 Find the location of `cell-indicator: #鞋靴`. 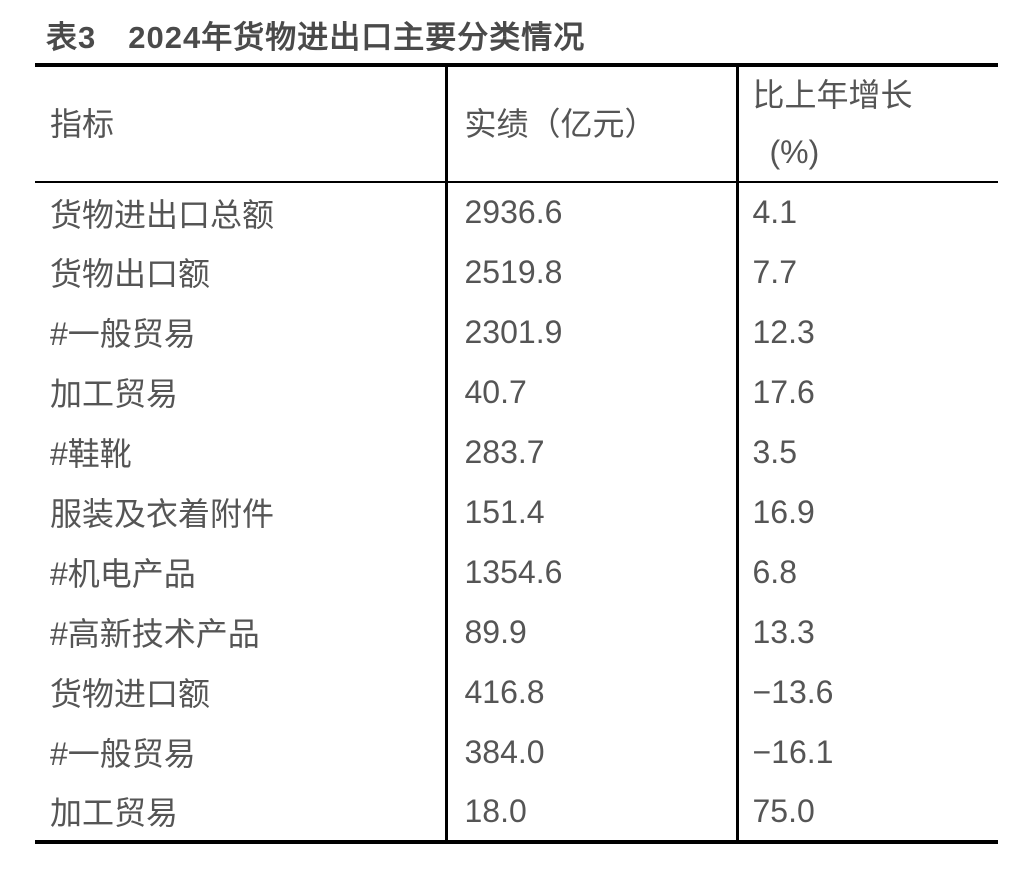

cell-indicator: #鞋靴 is located at coordinates (241, 452).